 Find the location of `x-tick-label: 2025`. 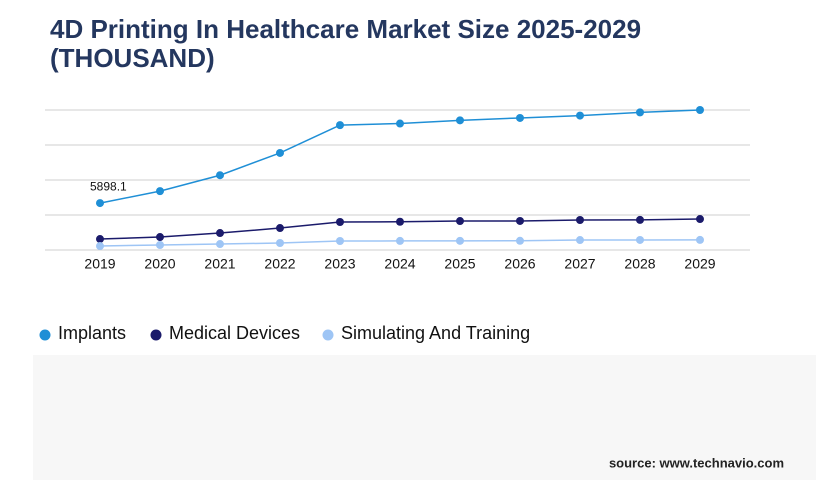

x-tick-label: 2025 is located at coordinates (459, 264).